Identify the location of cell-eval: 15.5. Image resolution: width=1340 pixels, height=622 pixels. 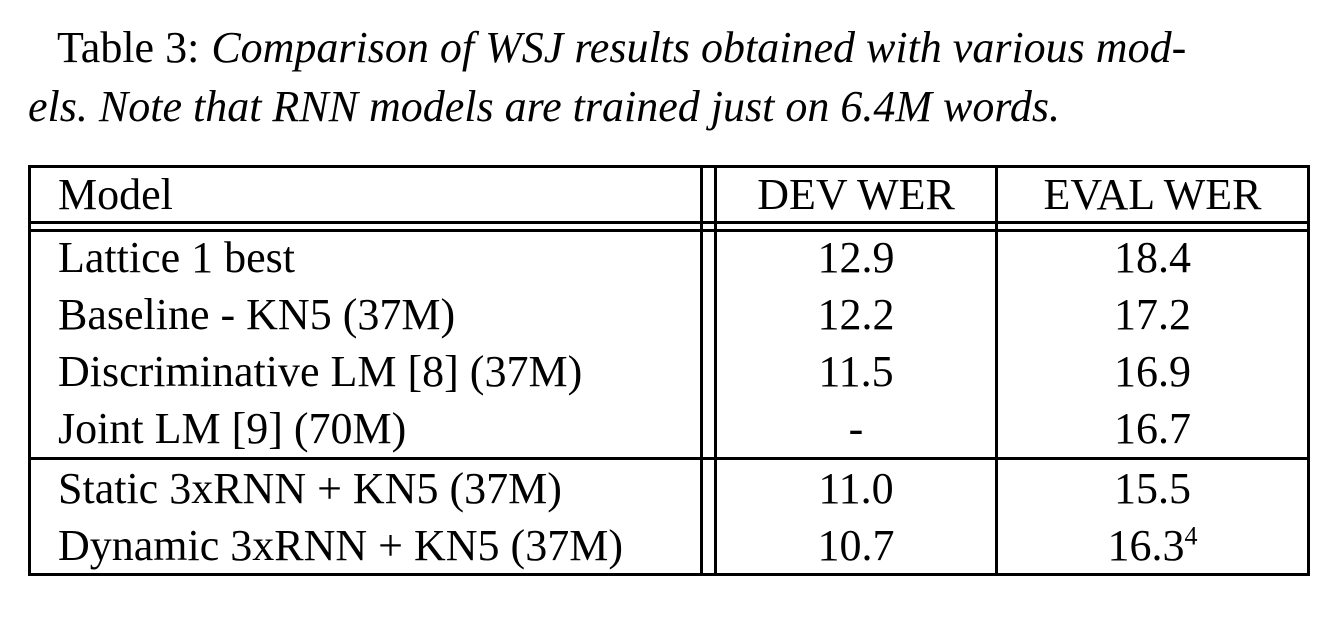
(1152, 488).